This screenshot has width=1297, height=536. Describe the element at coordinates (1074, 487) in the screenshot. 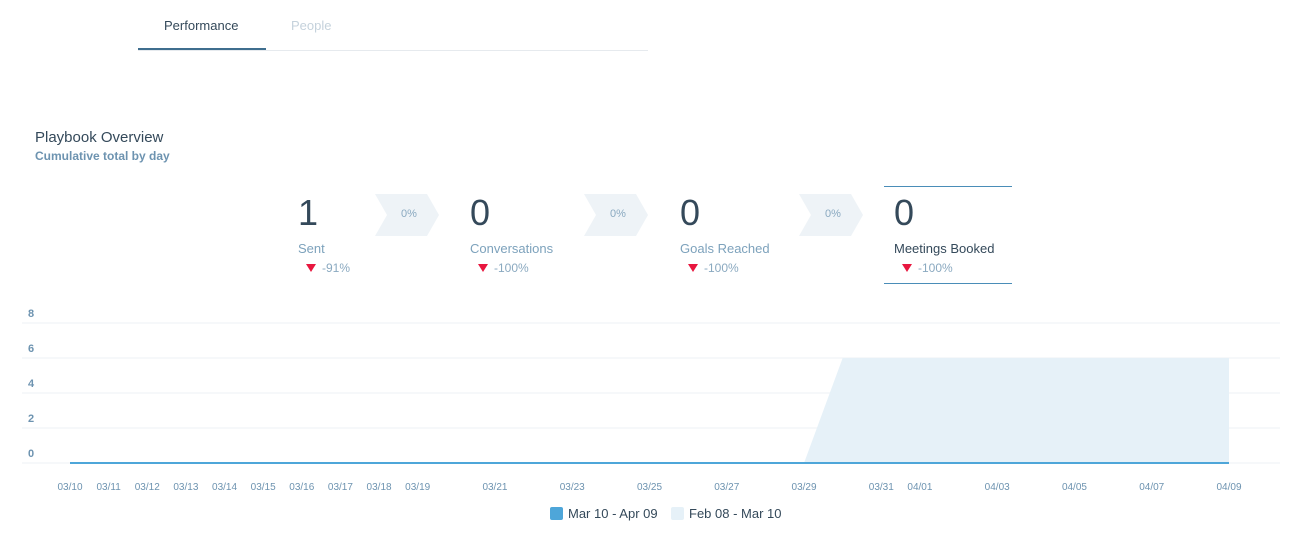

I see `x-tick-label: 04/05` at that location.